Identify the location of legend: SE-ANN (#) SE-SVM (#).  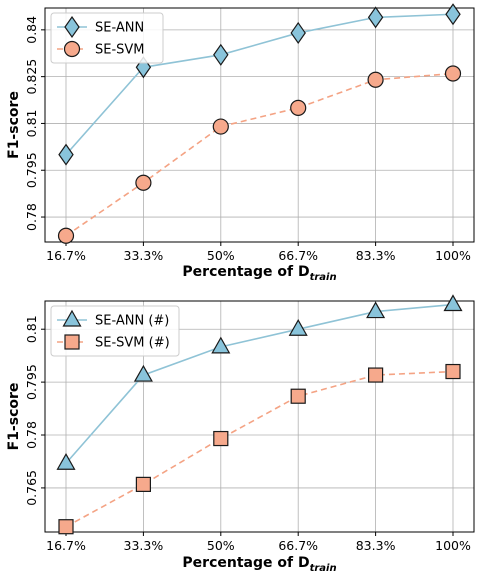
(115, 331).